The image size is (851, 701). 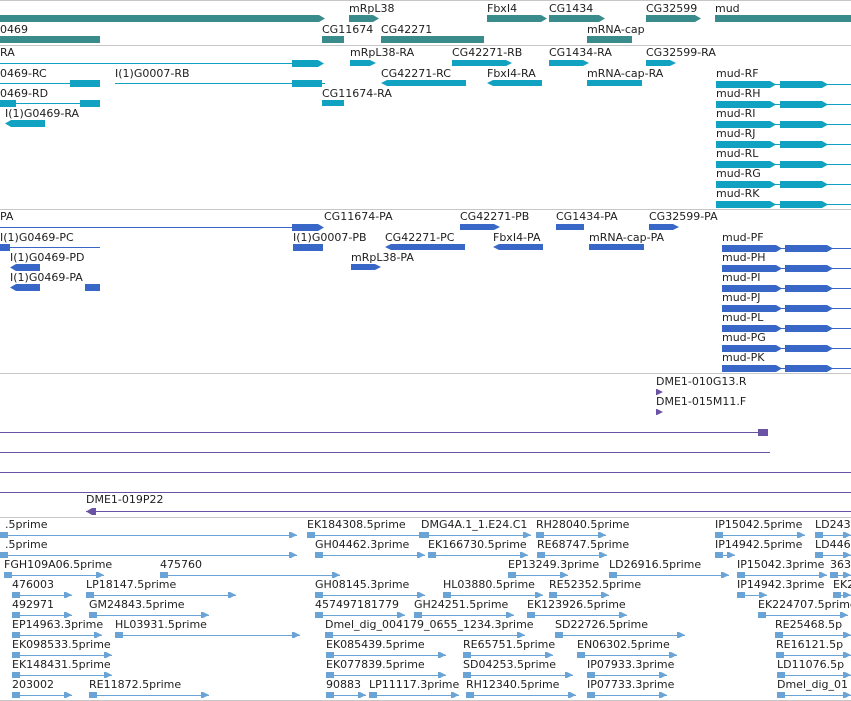 What do you see at coordinates (655, 564) in the screenshot?
I see `feature-label: LD26916.5prime` at bounding box center [655, 564].